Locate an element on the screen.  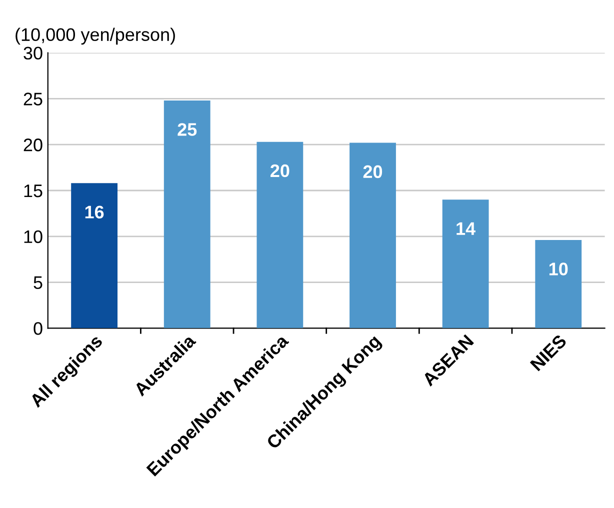
data-label: 16 is located at coordinates (94, 212).